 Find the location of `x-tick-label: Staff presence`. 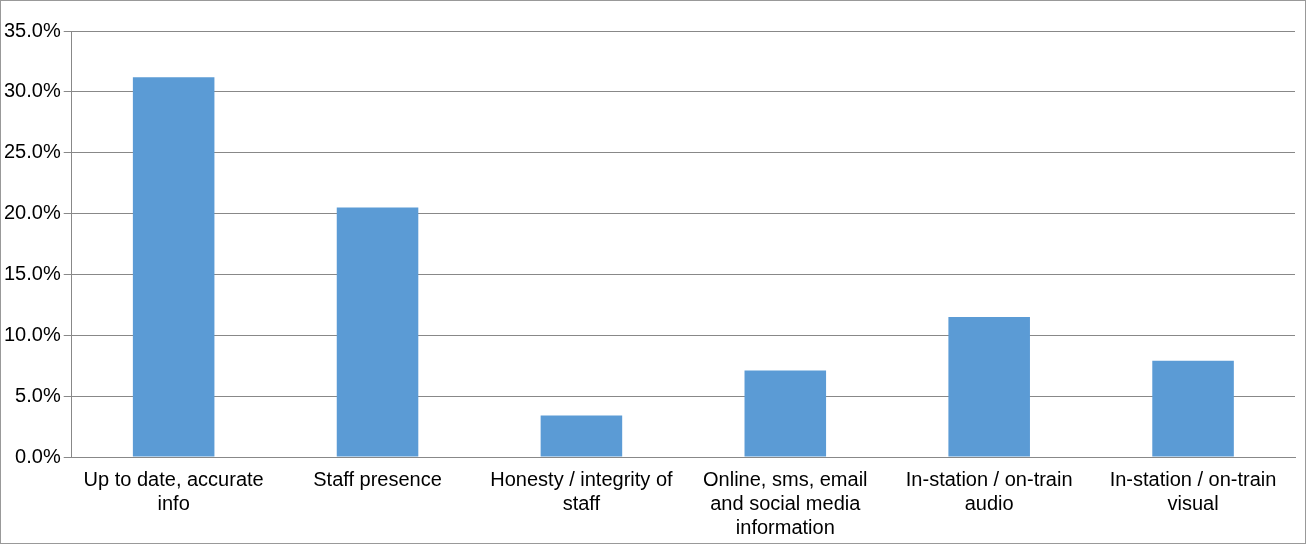

x-tick-label: Staff presence is located at coordinates (377, 478).